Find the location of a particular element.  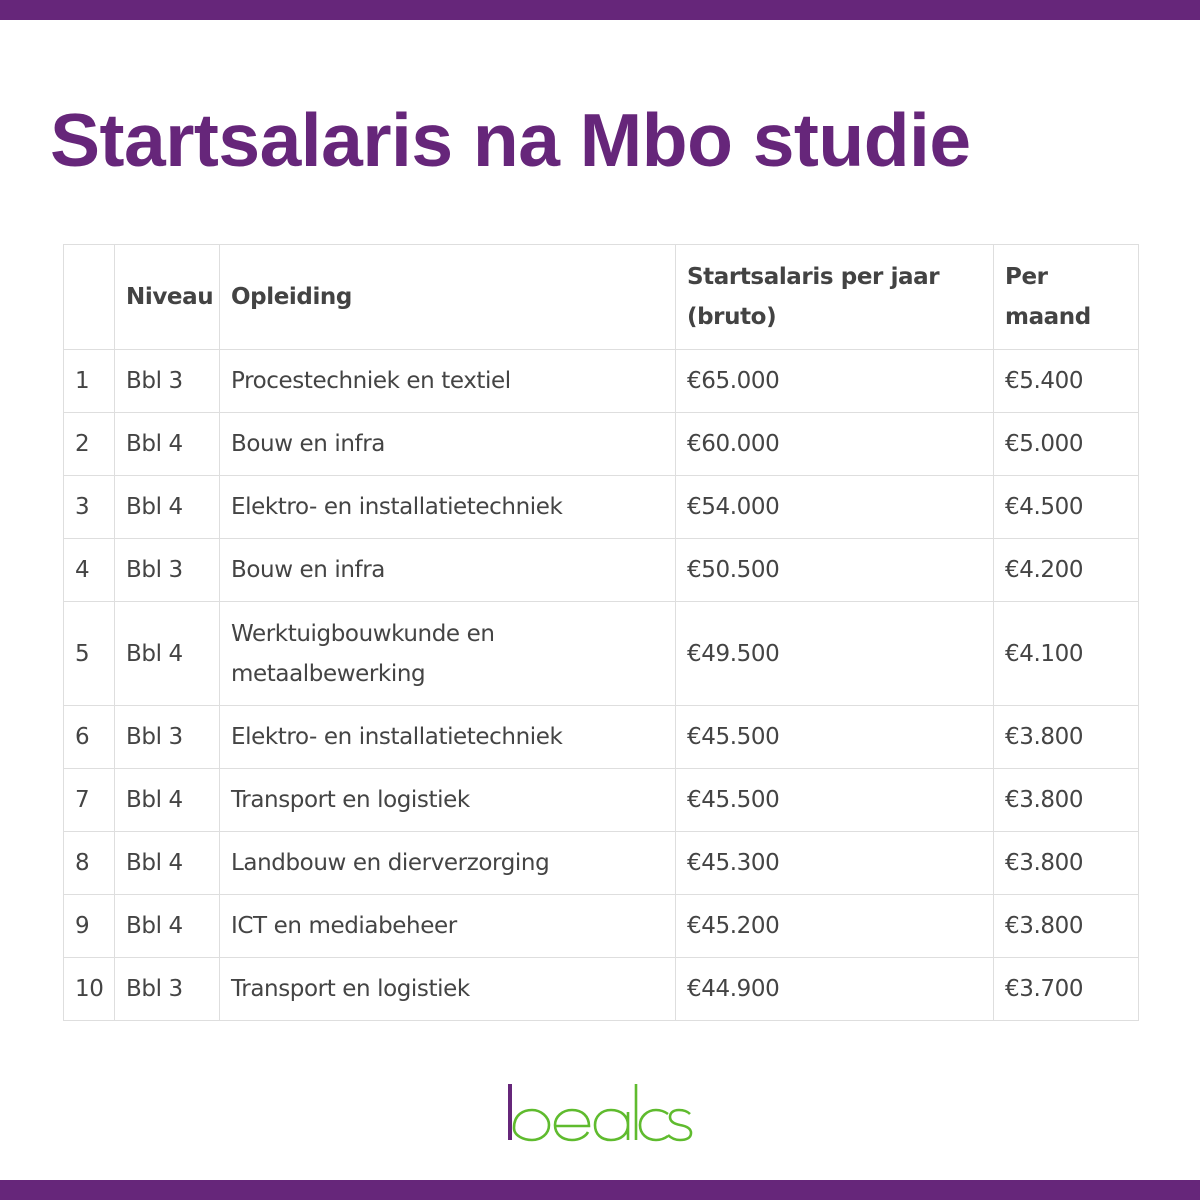

table-row: 2 Bbl 4 Bouw en infra €60.000 €5.000 is located at coordinates (601, 444).